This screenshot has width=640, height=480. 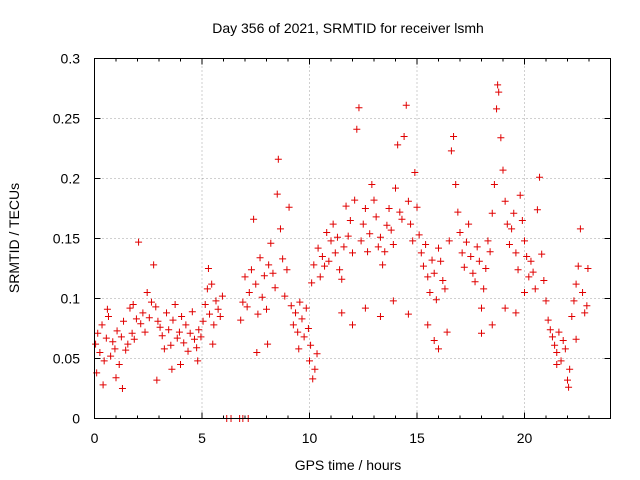 What do you see at coordinates (14, 238) in the screenshot?
I see `y-axis-label: SRMTID / TECUs` at bounding box center [14, 238].